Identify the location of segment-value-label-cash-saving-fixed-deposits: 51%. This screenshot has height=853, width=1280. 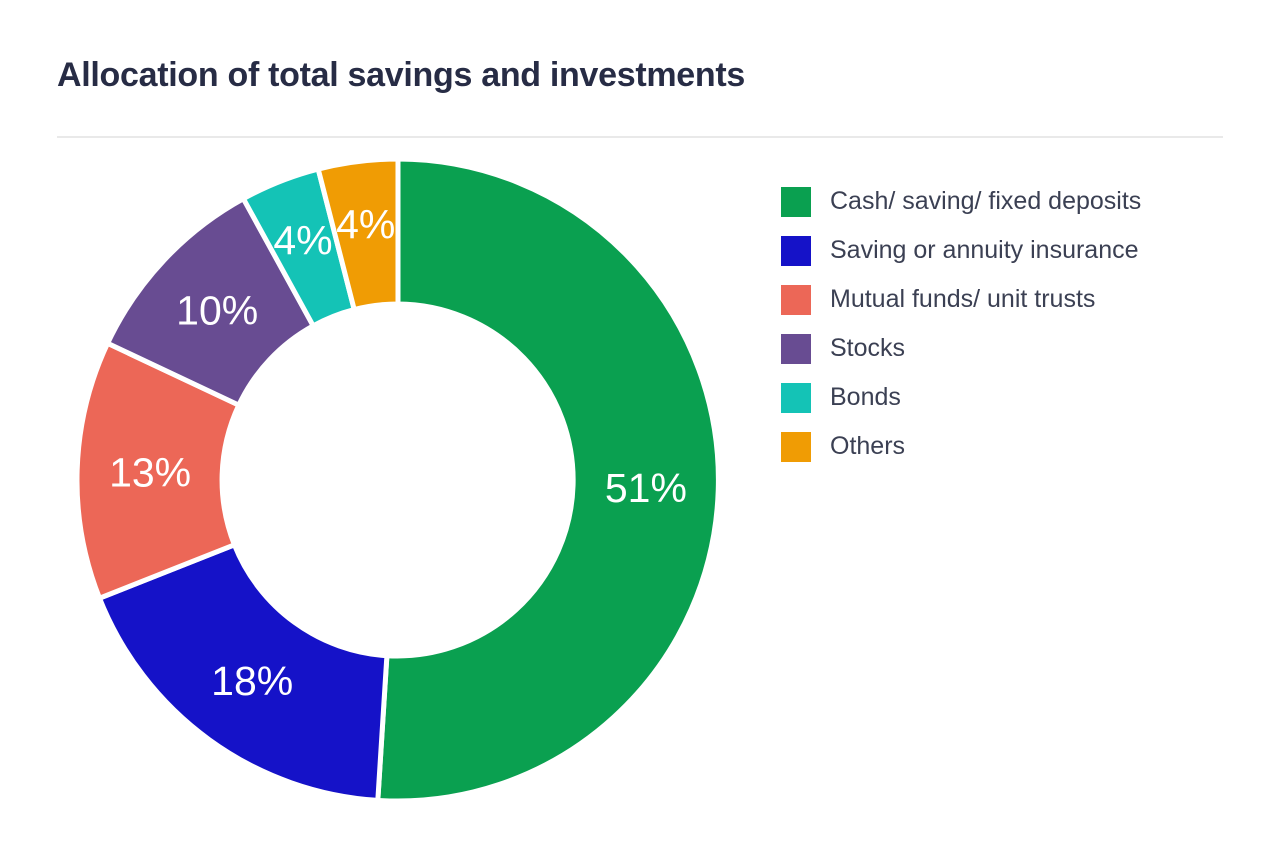
(646, 488).